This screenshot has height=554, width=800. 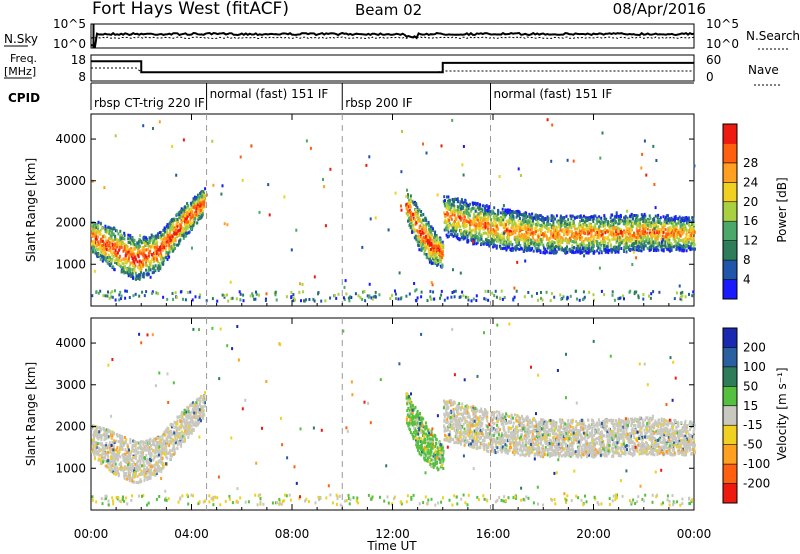 I want to click on nsearch-tick-bottom: 10^0, so click(x=722, y=44).